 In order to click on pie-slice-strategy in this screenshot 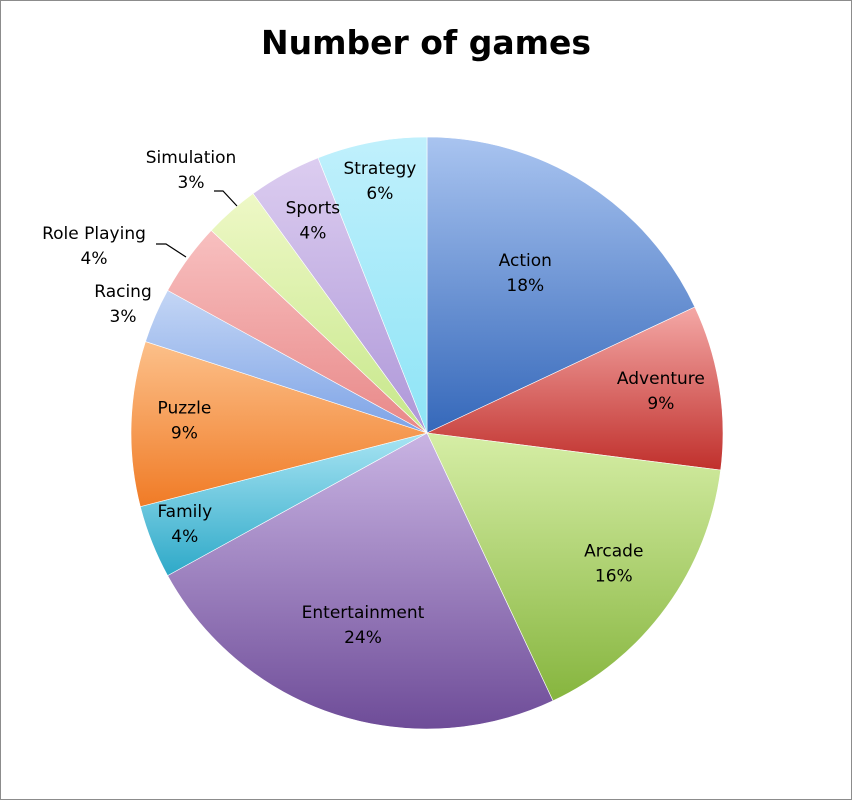, I will do `click(372, 285)`.